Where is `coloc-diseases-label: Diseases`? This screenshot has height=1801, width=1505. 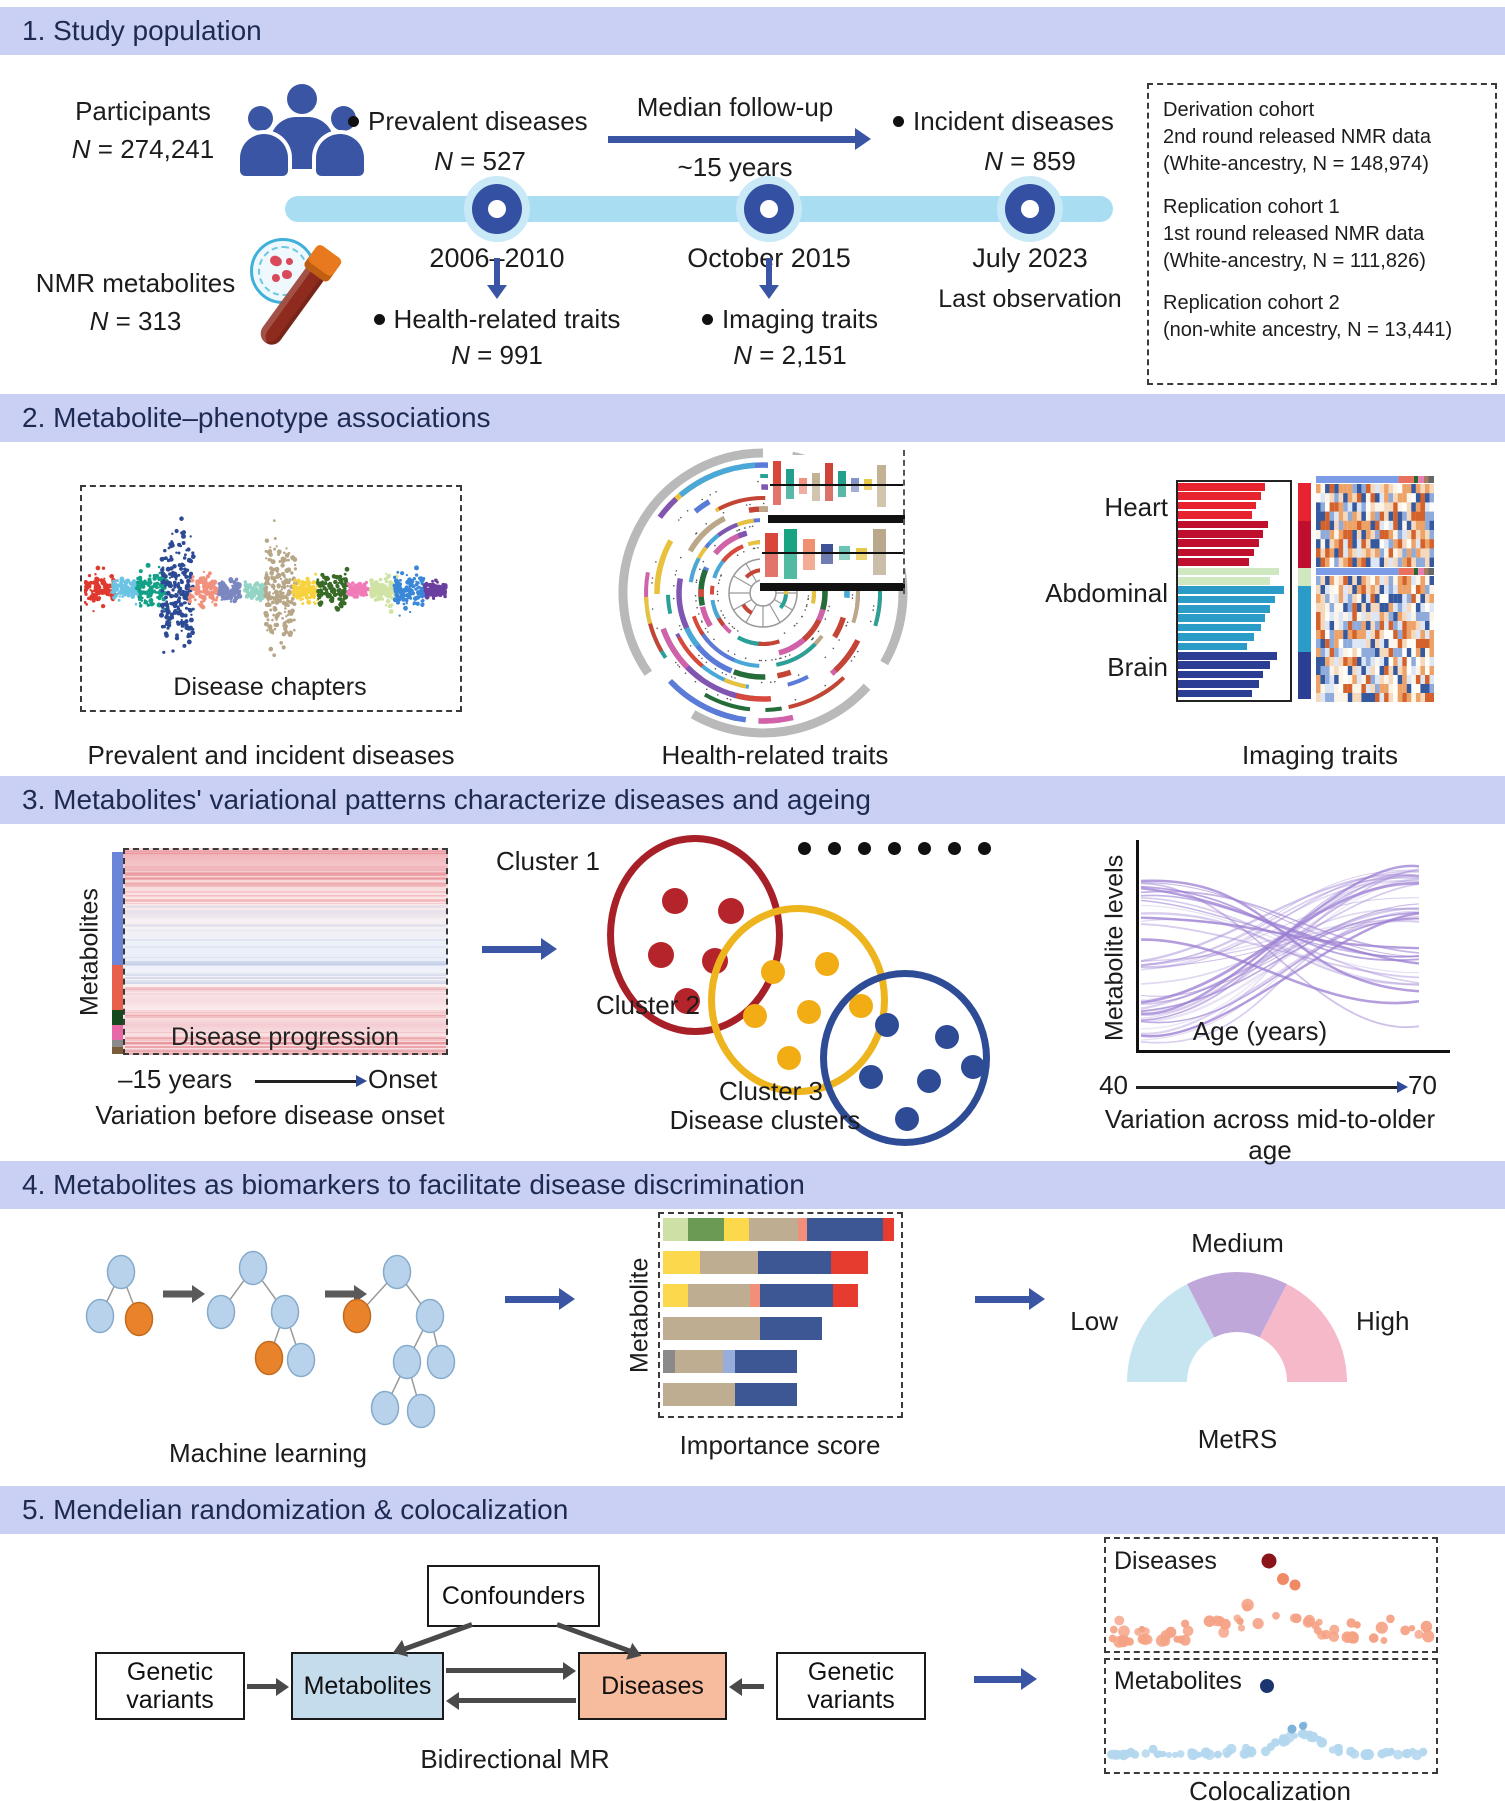 coloc-diseases-label: Diseases is located at coordinates (1165, 1561).